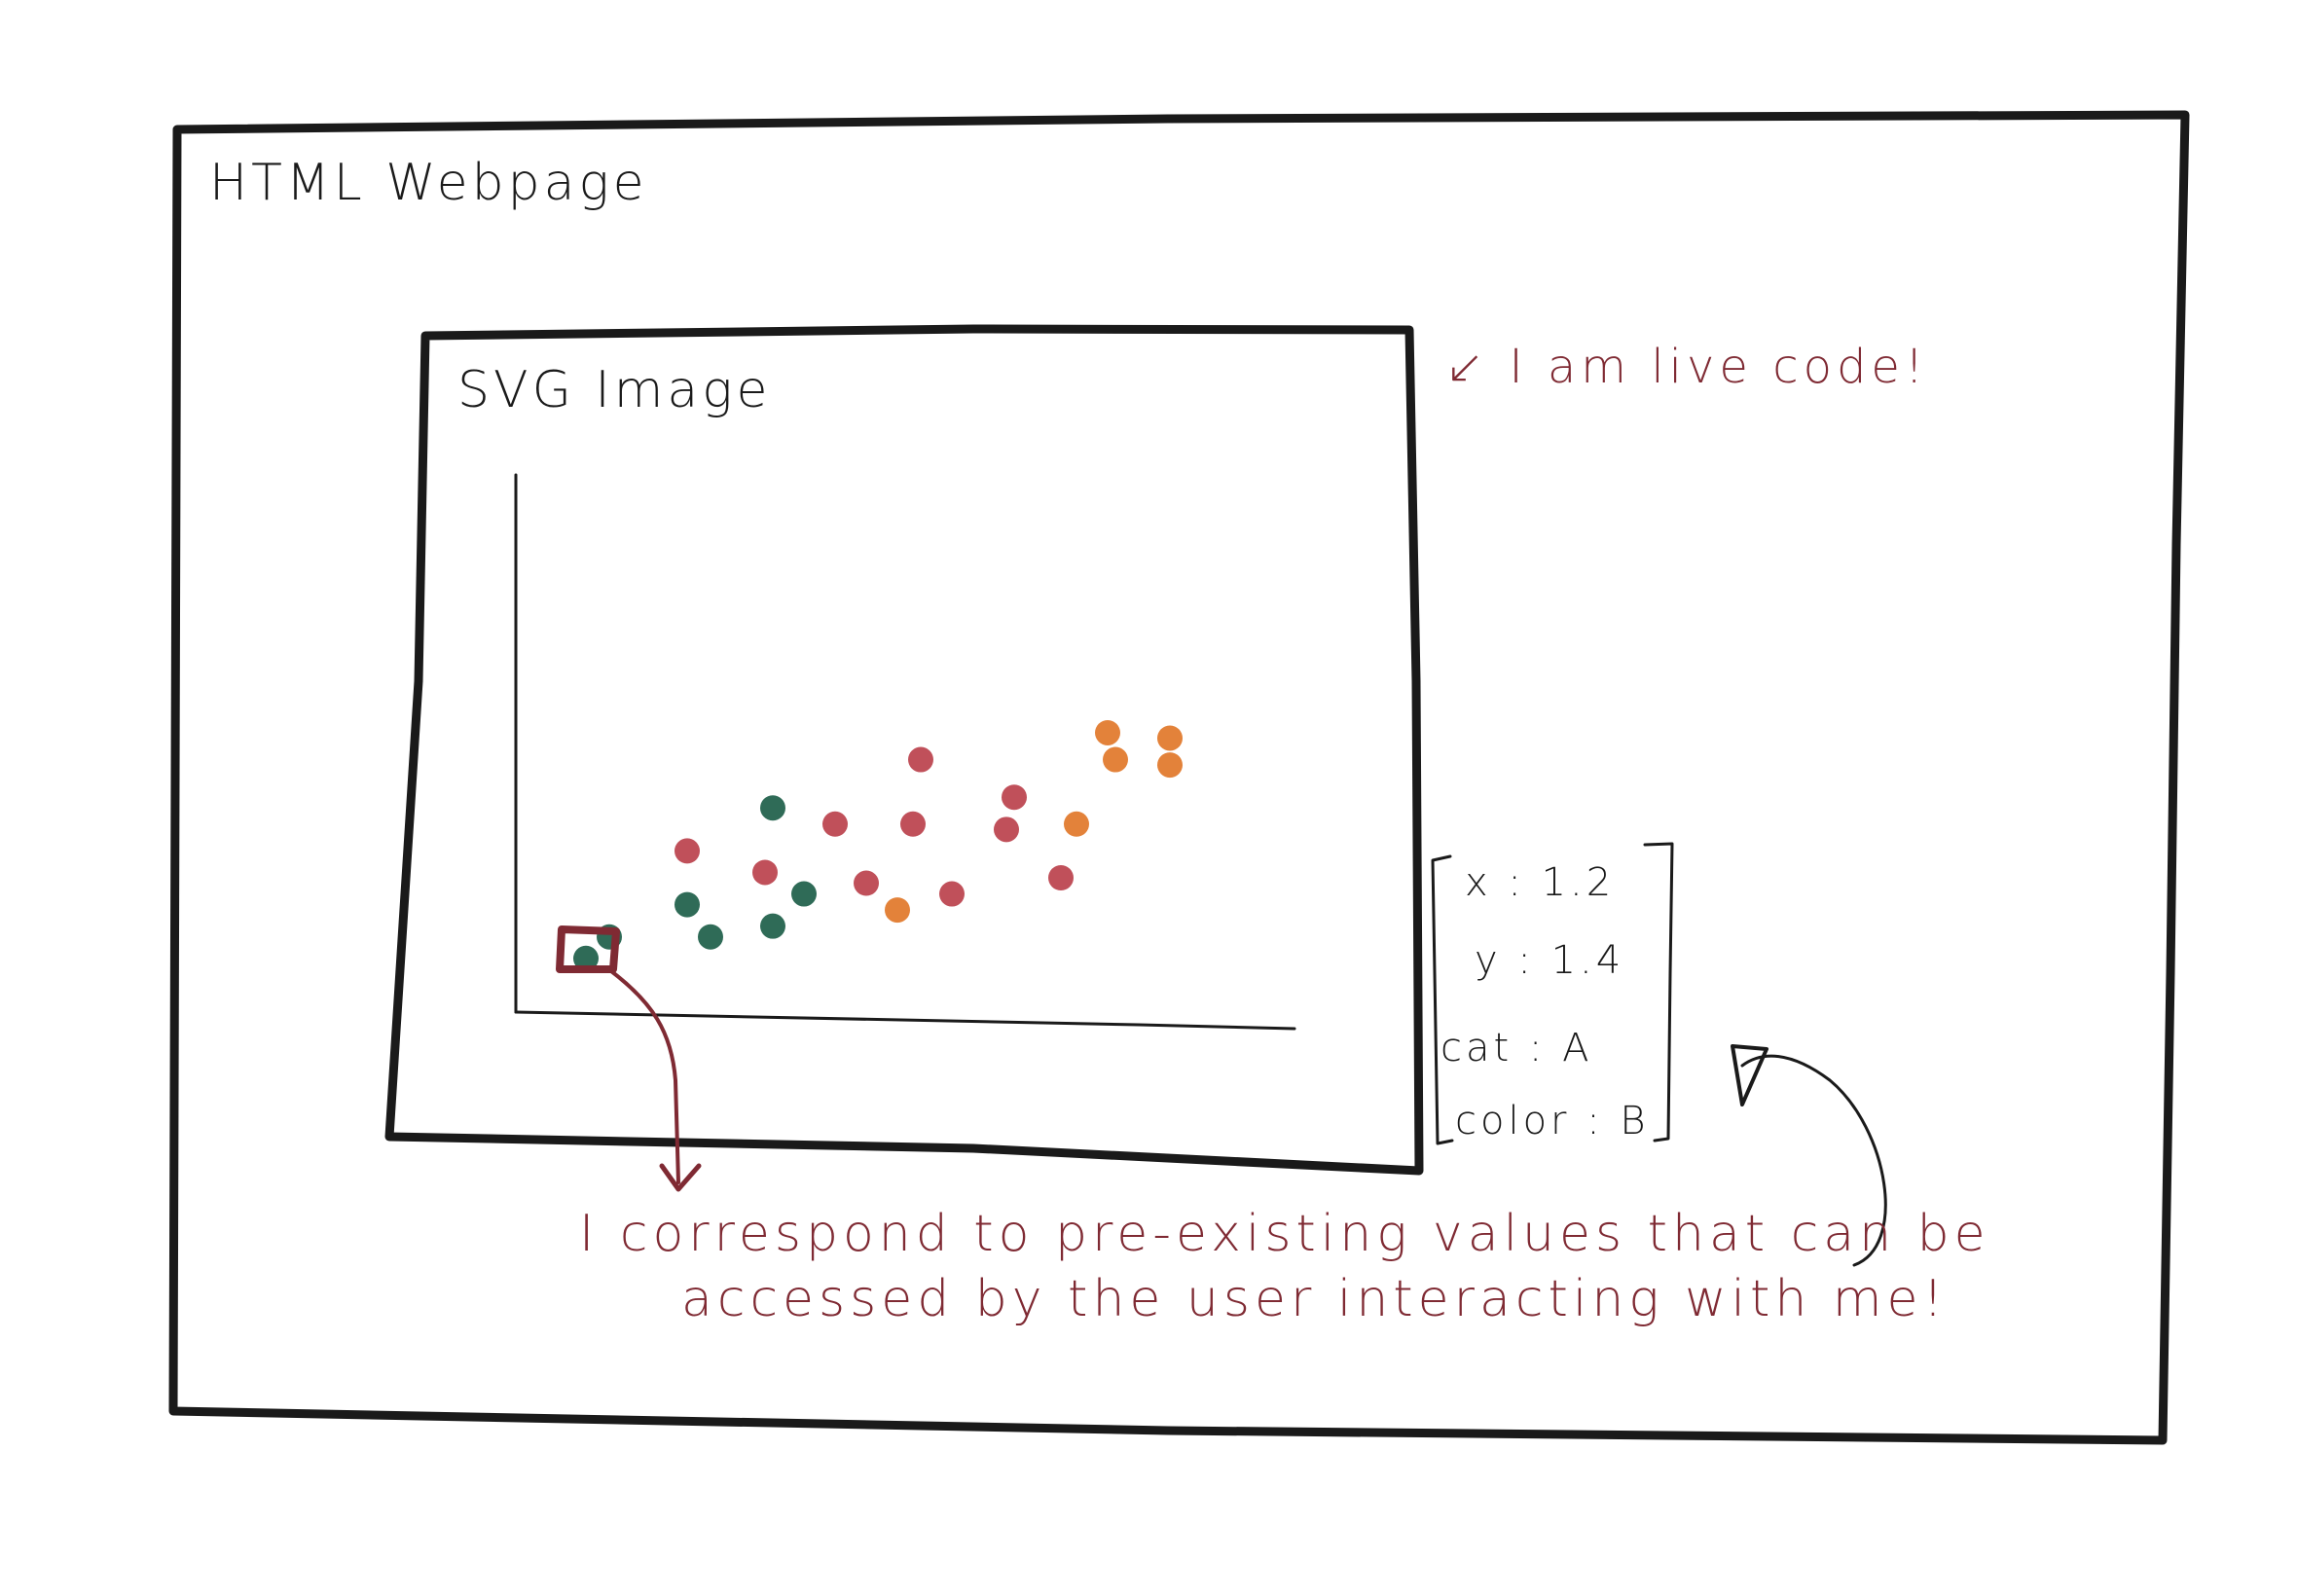 The image size is (2297, 1596). Describe the element at coordinates (905, 1021) in the screenshot. I see `x-axis` at that location.